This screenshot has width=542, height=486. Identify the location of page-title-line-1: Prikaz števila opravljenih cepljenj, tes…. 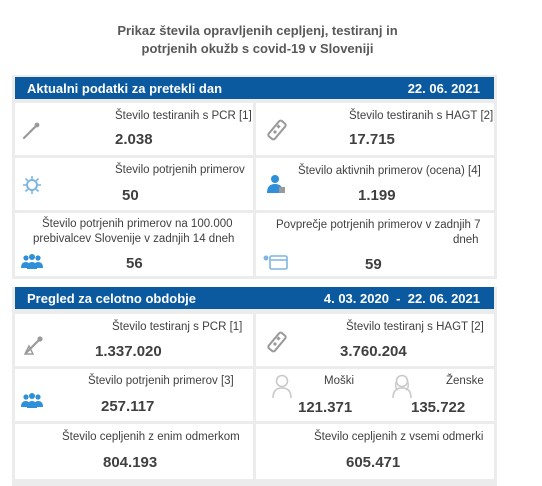
(257, 30).